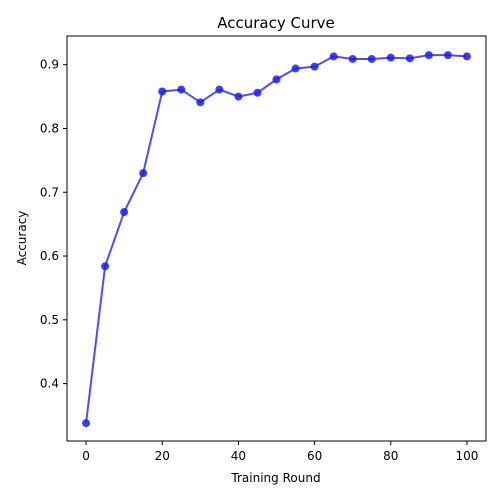  I want to click on y-tick-label: 0.4, so click(49, 384).